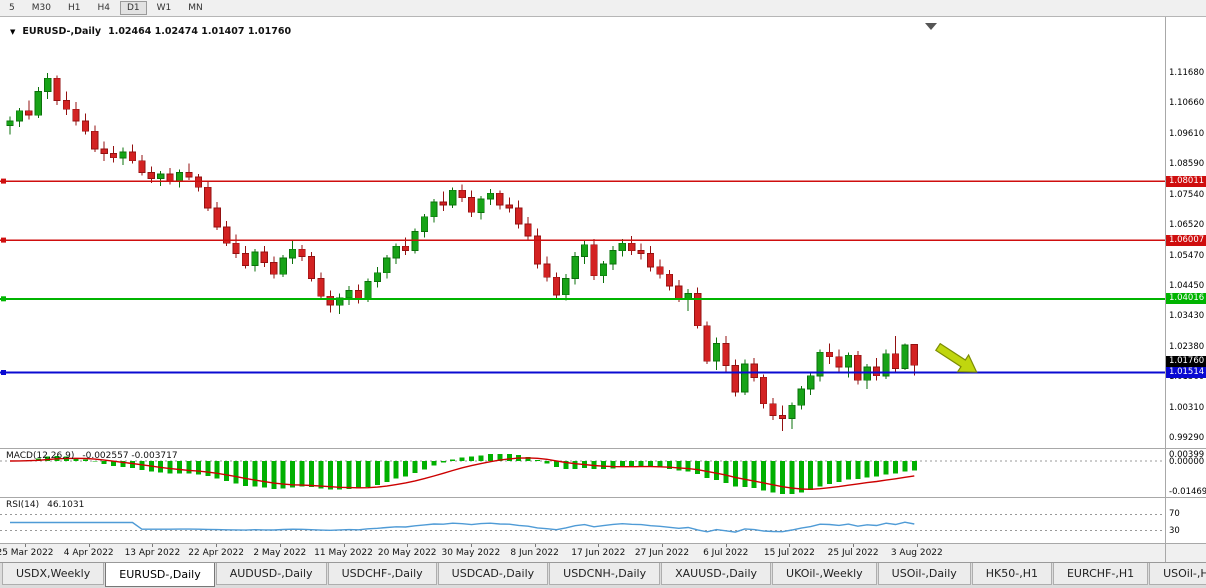  Describe the element at coordinates (931, 26) in the screenshot. I see `chart-shift-marker-icon` at that location.